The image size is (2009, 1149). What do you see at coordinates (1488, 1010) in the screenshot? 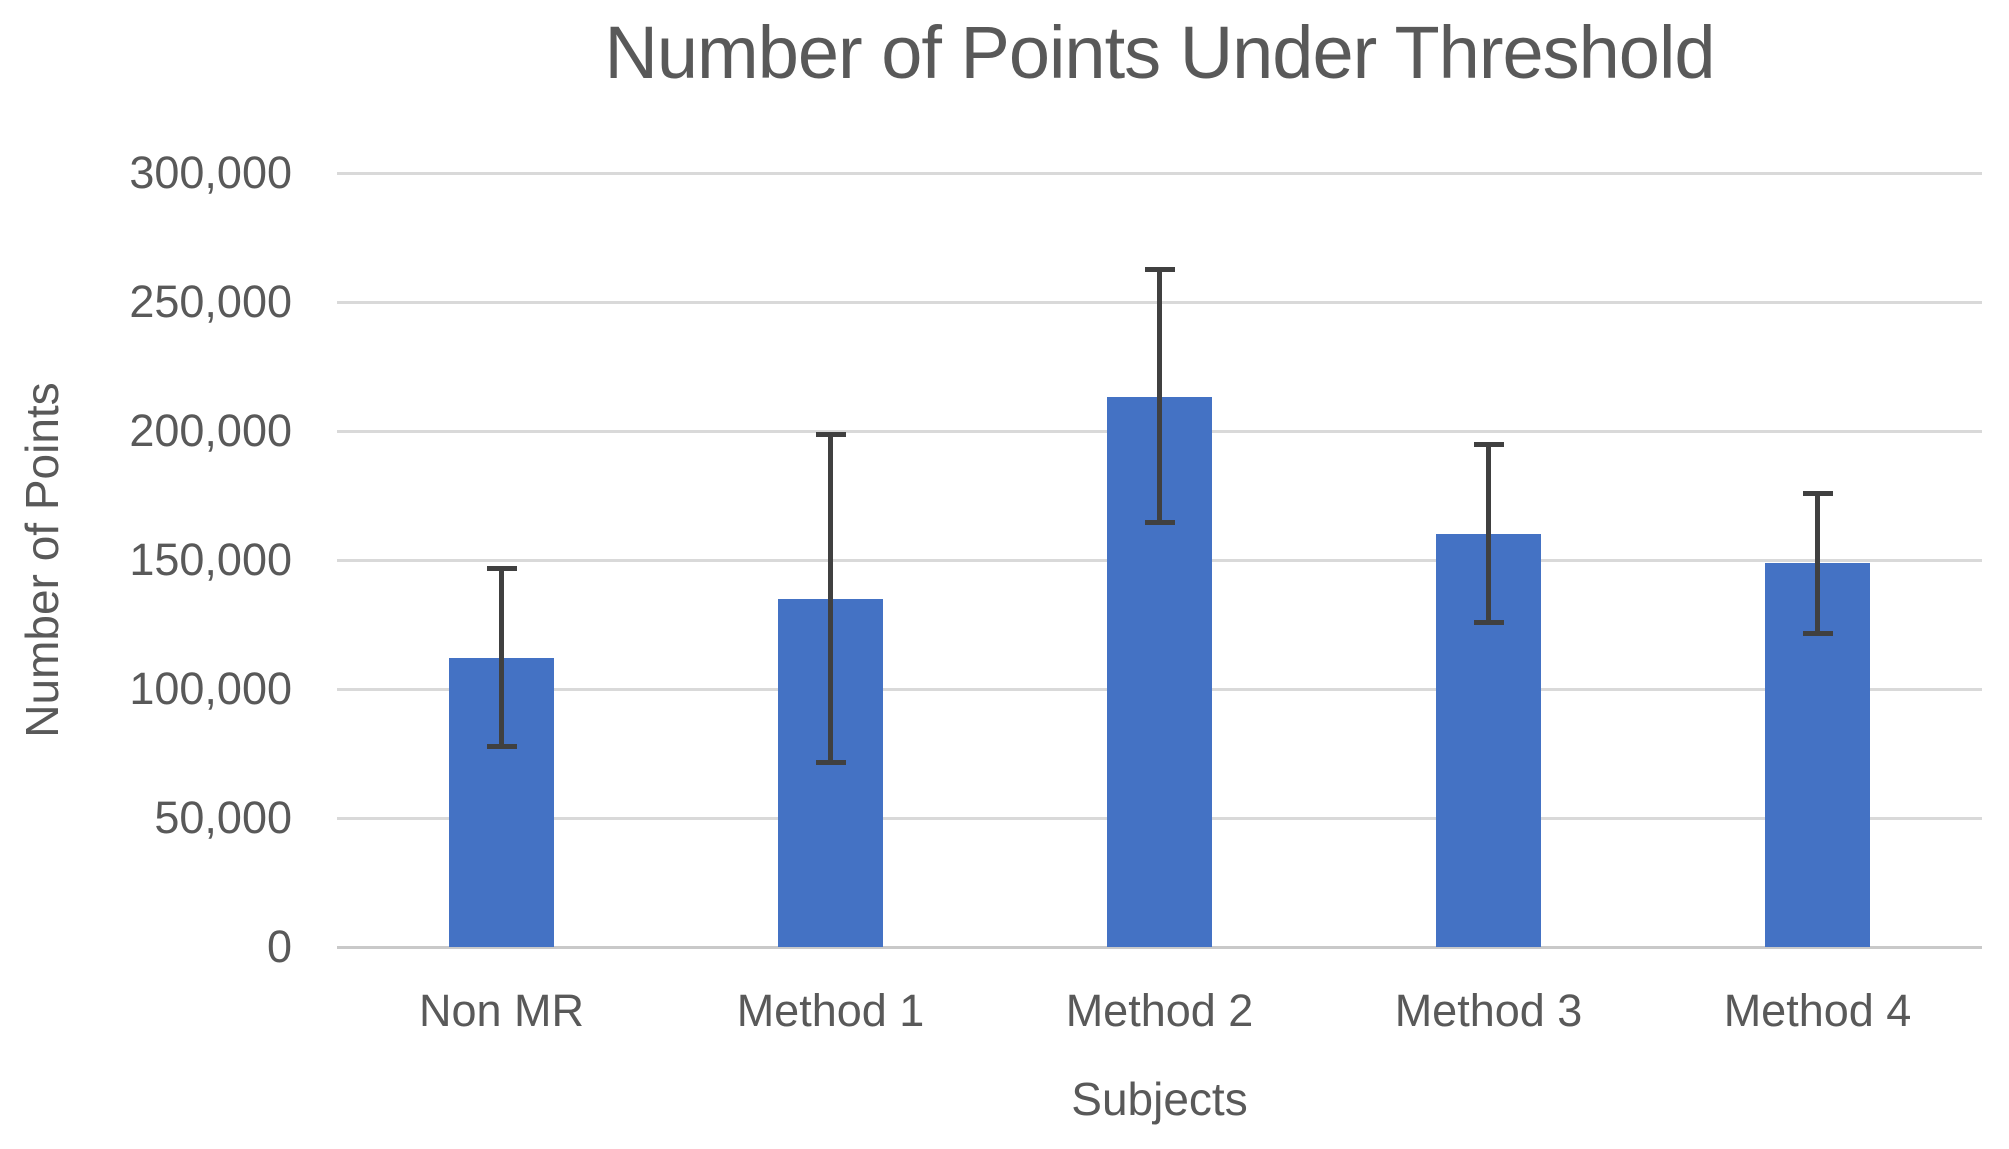
I see `x-category-label-method-3: Method 3` at bounding box center [1488, 1010].